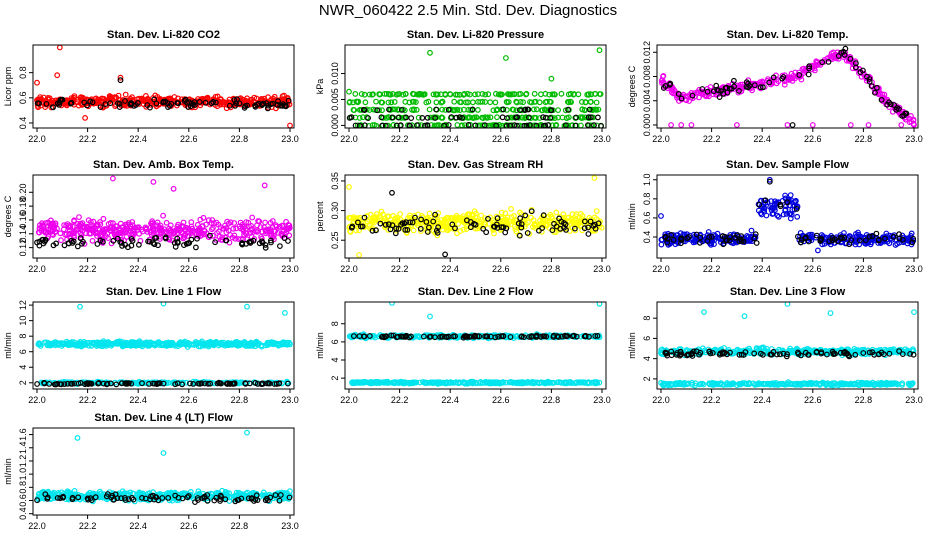  I want to click on y-tick-label: 12, so click(23, 305).